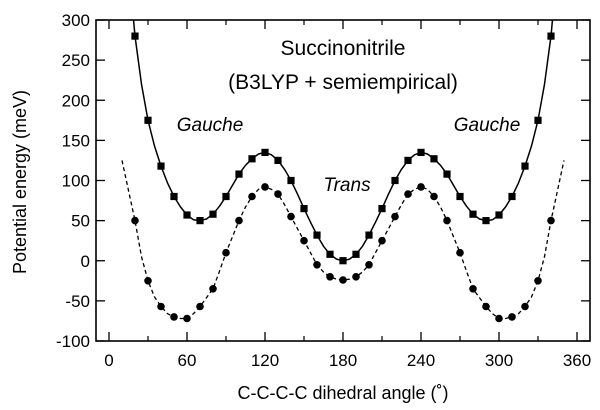 The width and height of the screenshot is (600, 410). I want to click on chart-title: Succinonitrile, so click(343, 48).